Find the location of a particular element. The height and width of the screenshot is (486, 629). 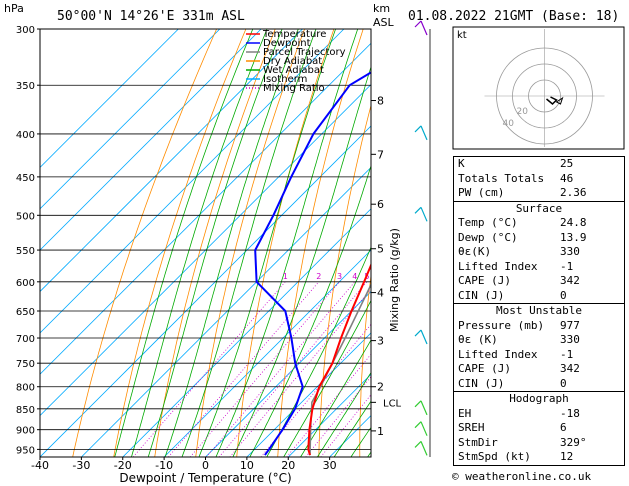

hodograph_table-value: -18 is located at coordinates (570, 413).